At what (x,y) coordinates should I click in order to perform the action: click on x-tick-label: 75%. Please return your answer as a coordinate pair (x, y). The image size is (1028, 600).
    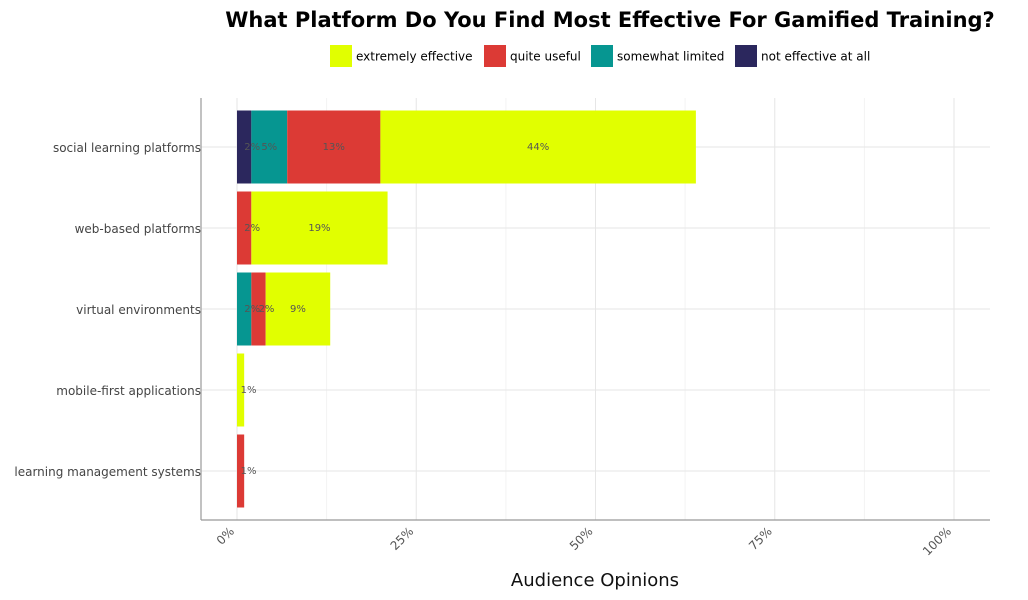
    Looking at the image, I should click on (760, 538).